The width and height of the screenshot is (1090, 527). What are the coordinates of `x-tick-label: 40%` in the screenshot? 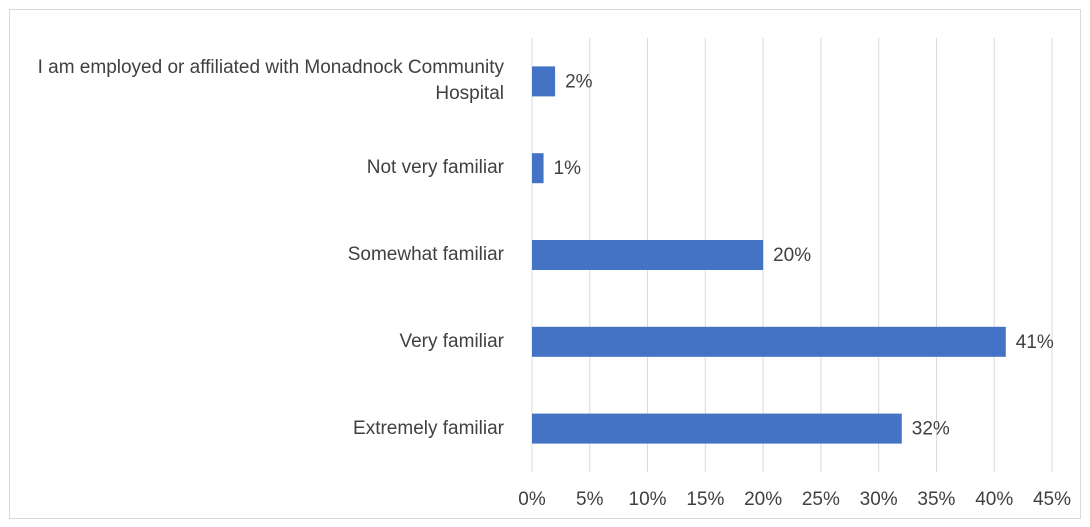 It's located at (994, 499).